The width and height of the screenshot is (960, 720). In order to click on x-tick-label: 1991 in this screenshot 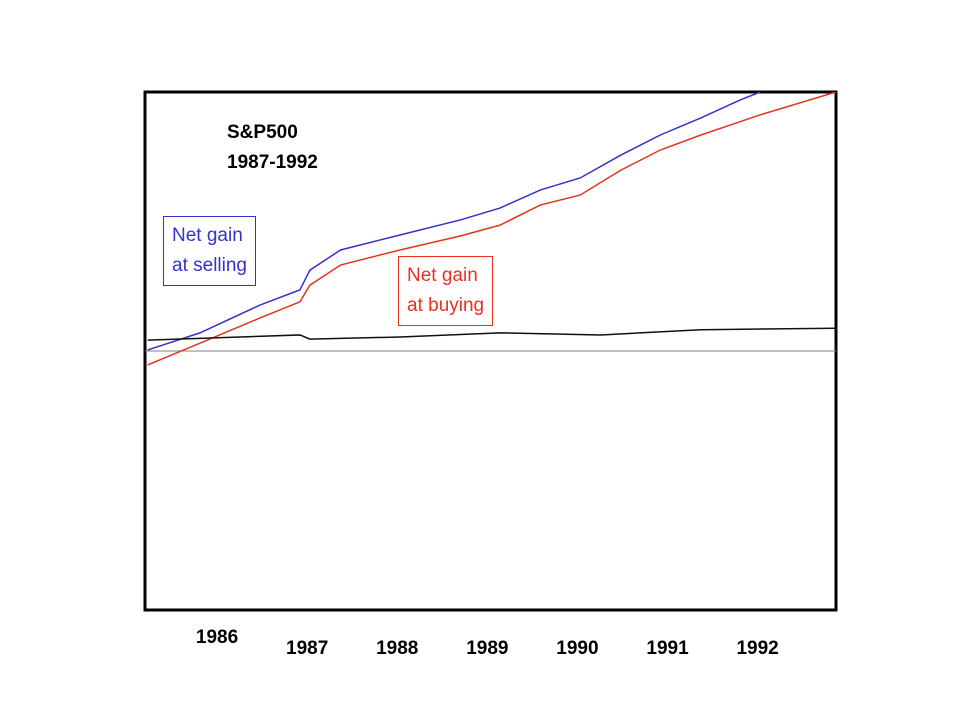, I will do `click(667, 648)`.